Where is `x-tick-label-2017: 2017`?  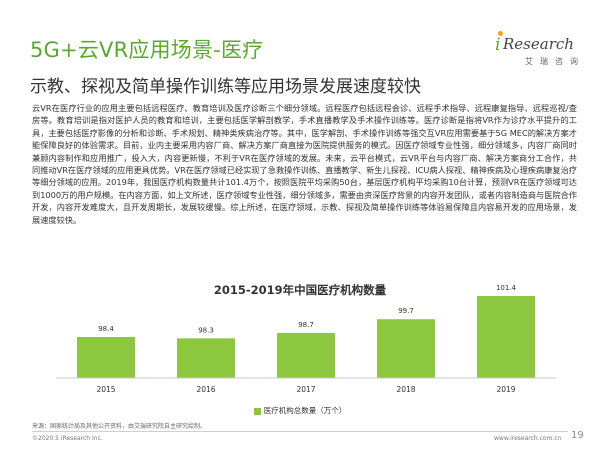 x-tick-label-2017: 2017 is located at coordinates (305, 389).